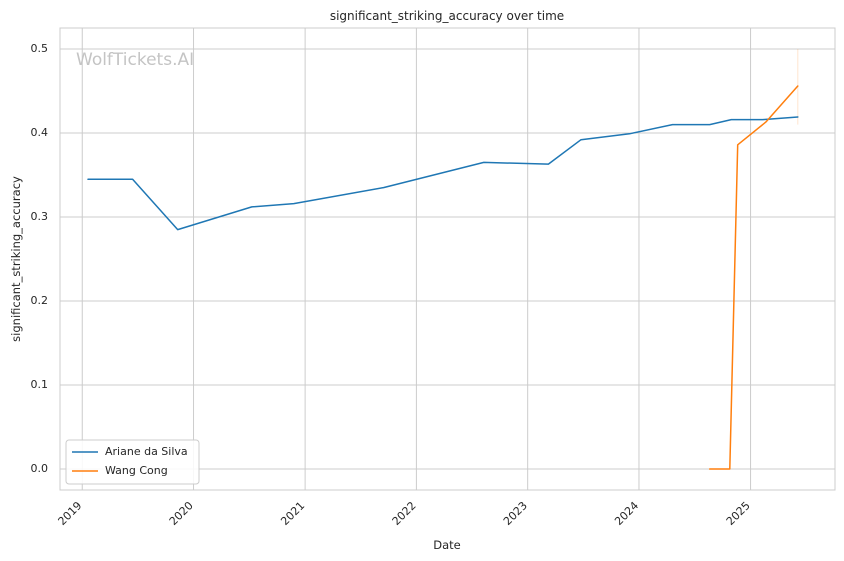  Describe the element at coordinates (40, 300) in the screenshot. I see `y-tick-label: 0.2` at that location.